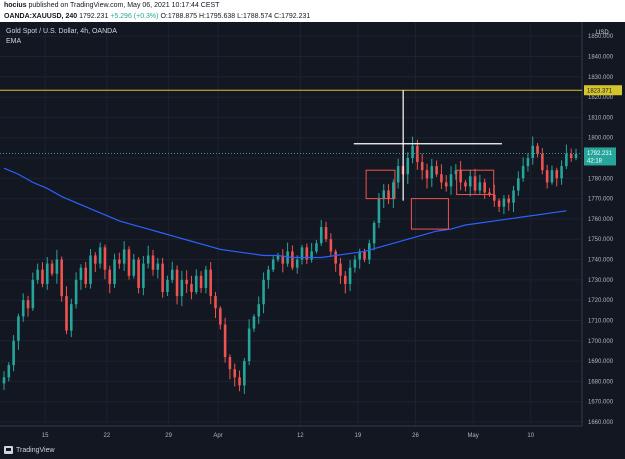 The width and height of the screenshot is (625, 459). Describe the element at coordinates (602, 33) in the screenshot. I see `currency-label: USD` at that location.